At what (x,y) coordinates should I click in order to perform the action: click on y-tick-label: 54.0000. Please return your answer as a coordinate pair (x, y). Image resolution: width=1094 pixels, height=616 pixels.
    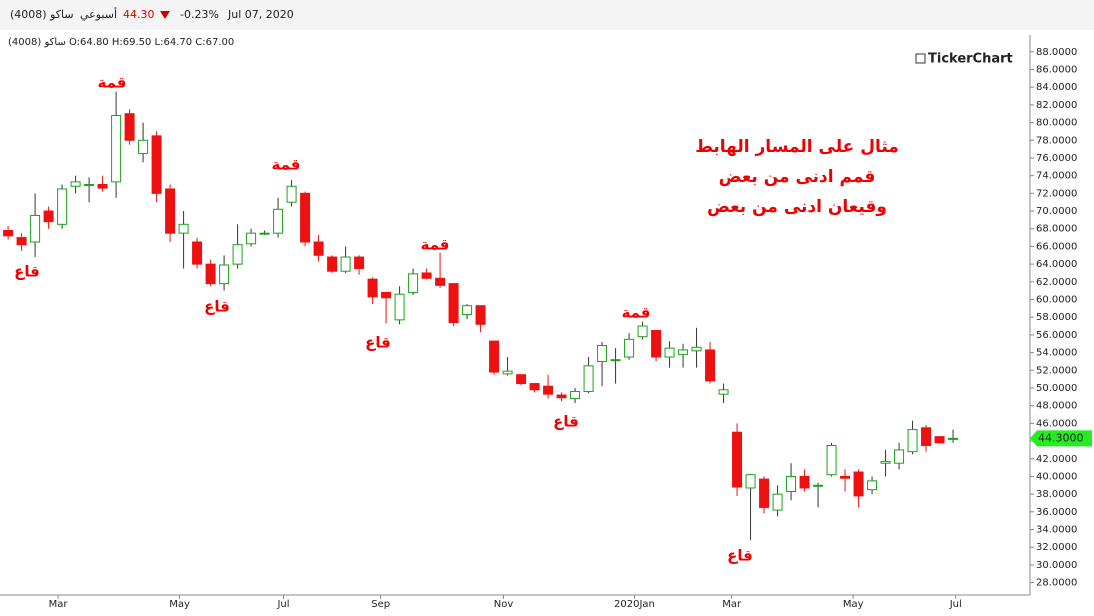
    Looking at the image, I should click on (1056, 353).